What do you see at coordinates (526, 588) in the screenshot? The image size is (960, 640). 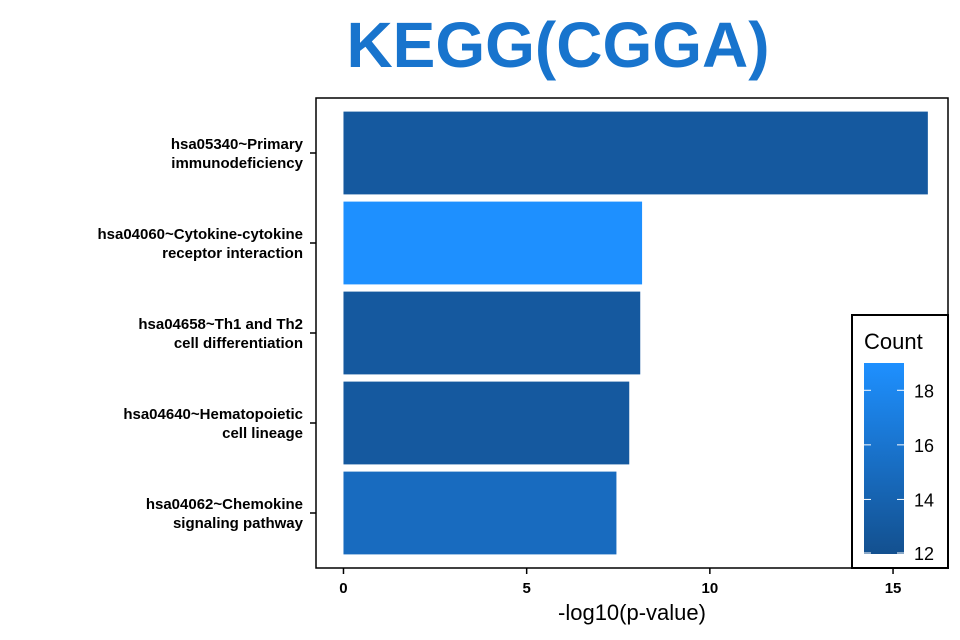 I see `x-tick-label: 5` at bounding box center [526, 588].